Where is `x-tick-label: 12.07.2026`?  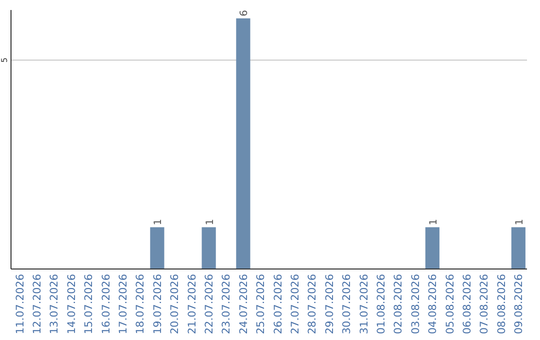 x-tick-label: 12.07.2026 is located at coordinates (37, 304).